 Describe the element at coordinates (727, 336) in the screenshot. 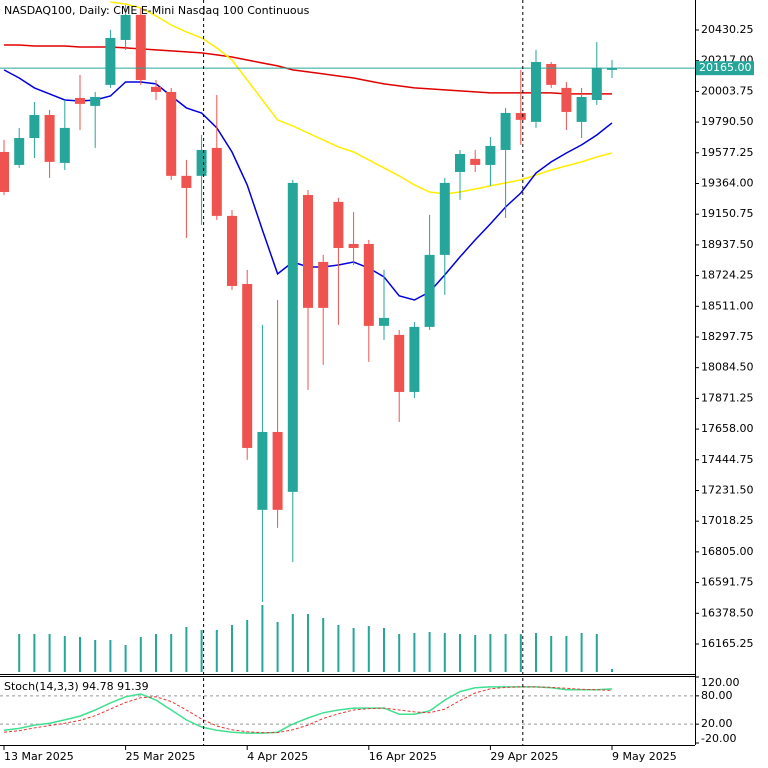

I see `y-tick-label: 18297.75` at that location.